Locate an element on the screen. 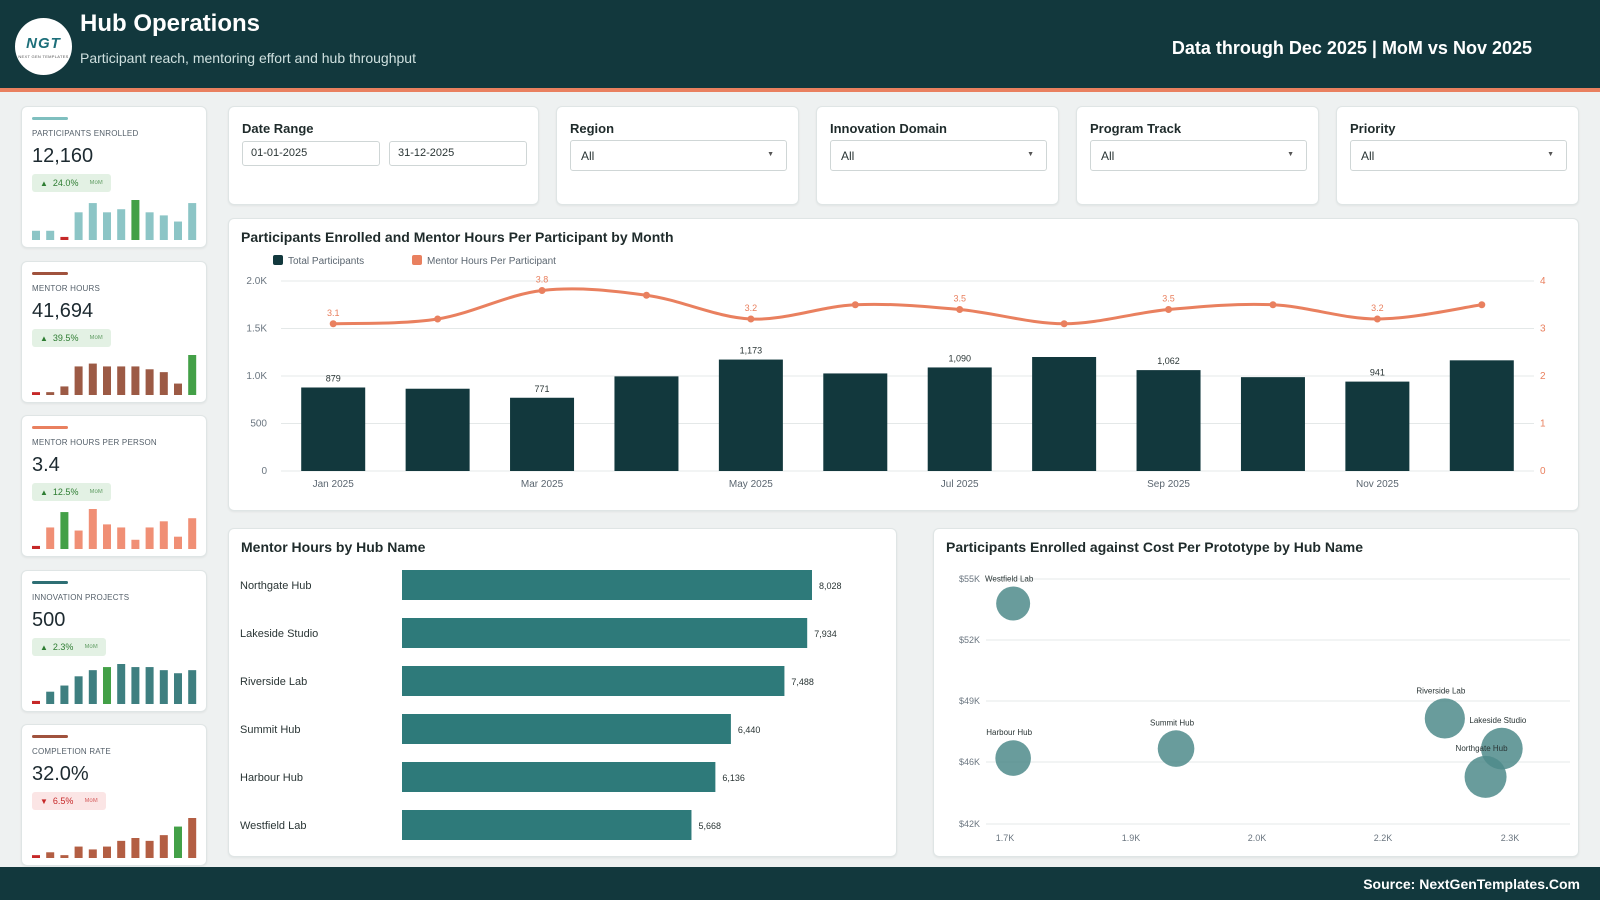  kpi-change-badge: ▲ 39.5% MoM is located at coordinates (71, 338).